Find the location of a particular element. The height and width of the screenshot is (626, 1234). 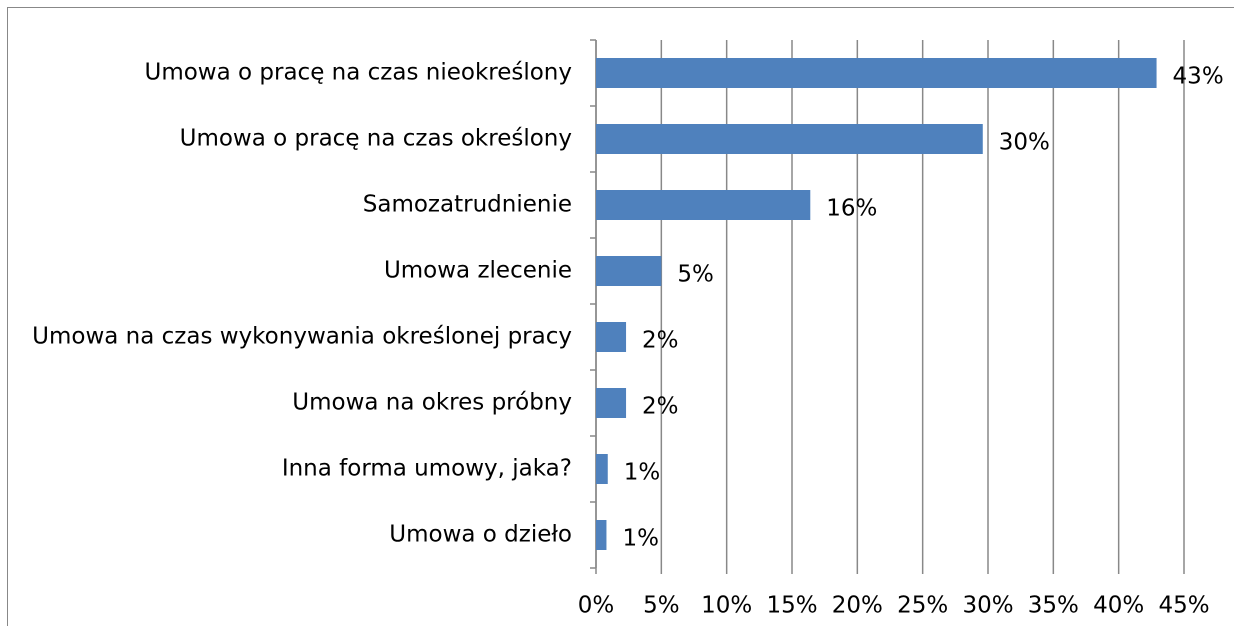

y-tick-label: Umowa o dzieło is located at coordinates (480, 535).